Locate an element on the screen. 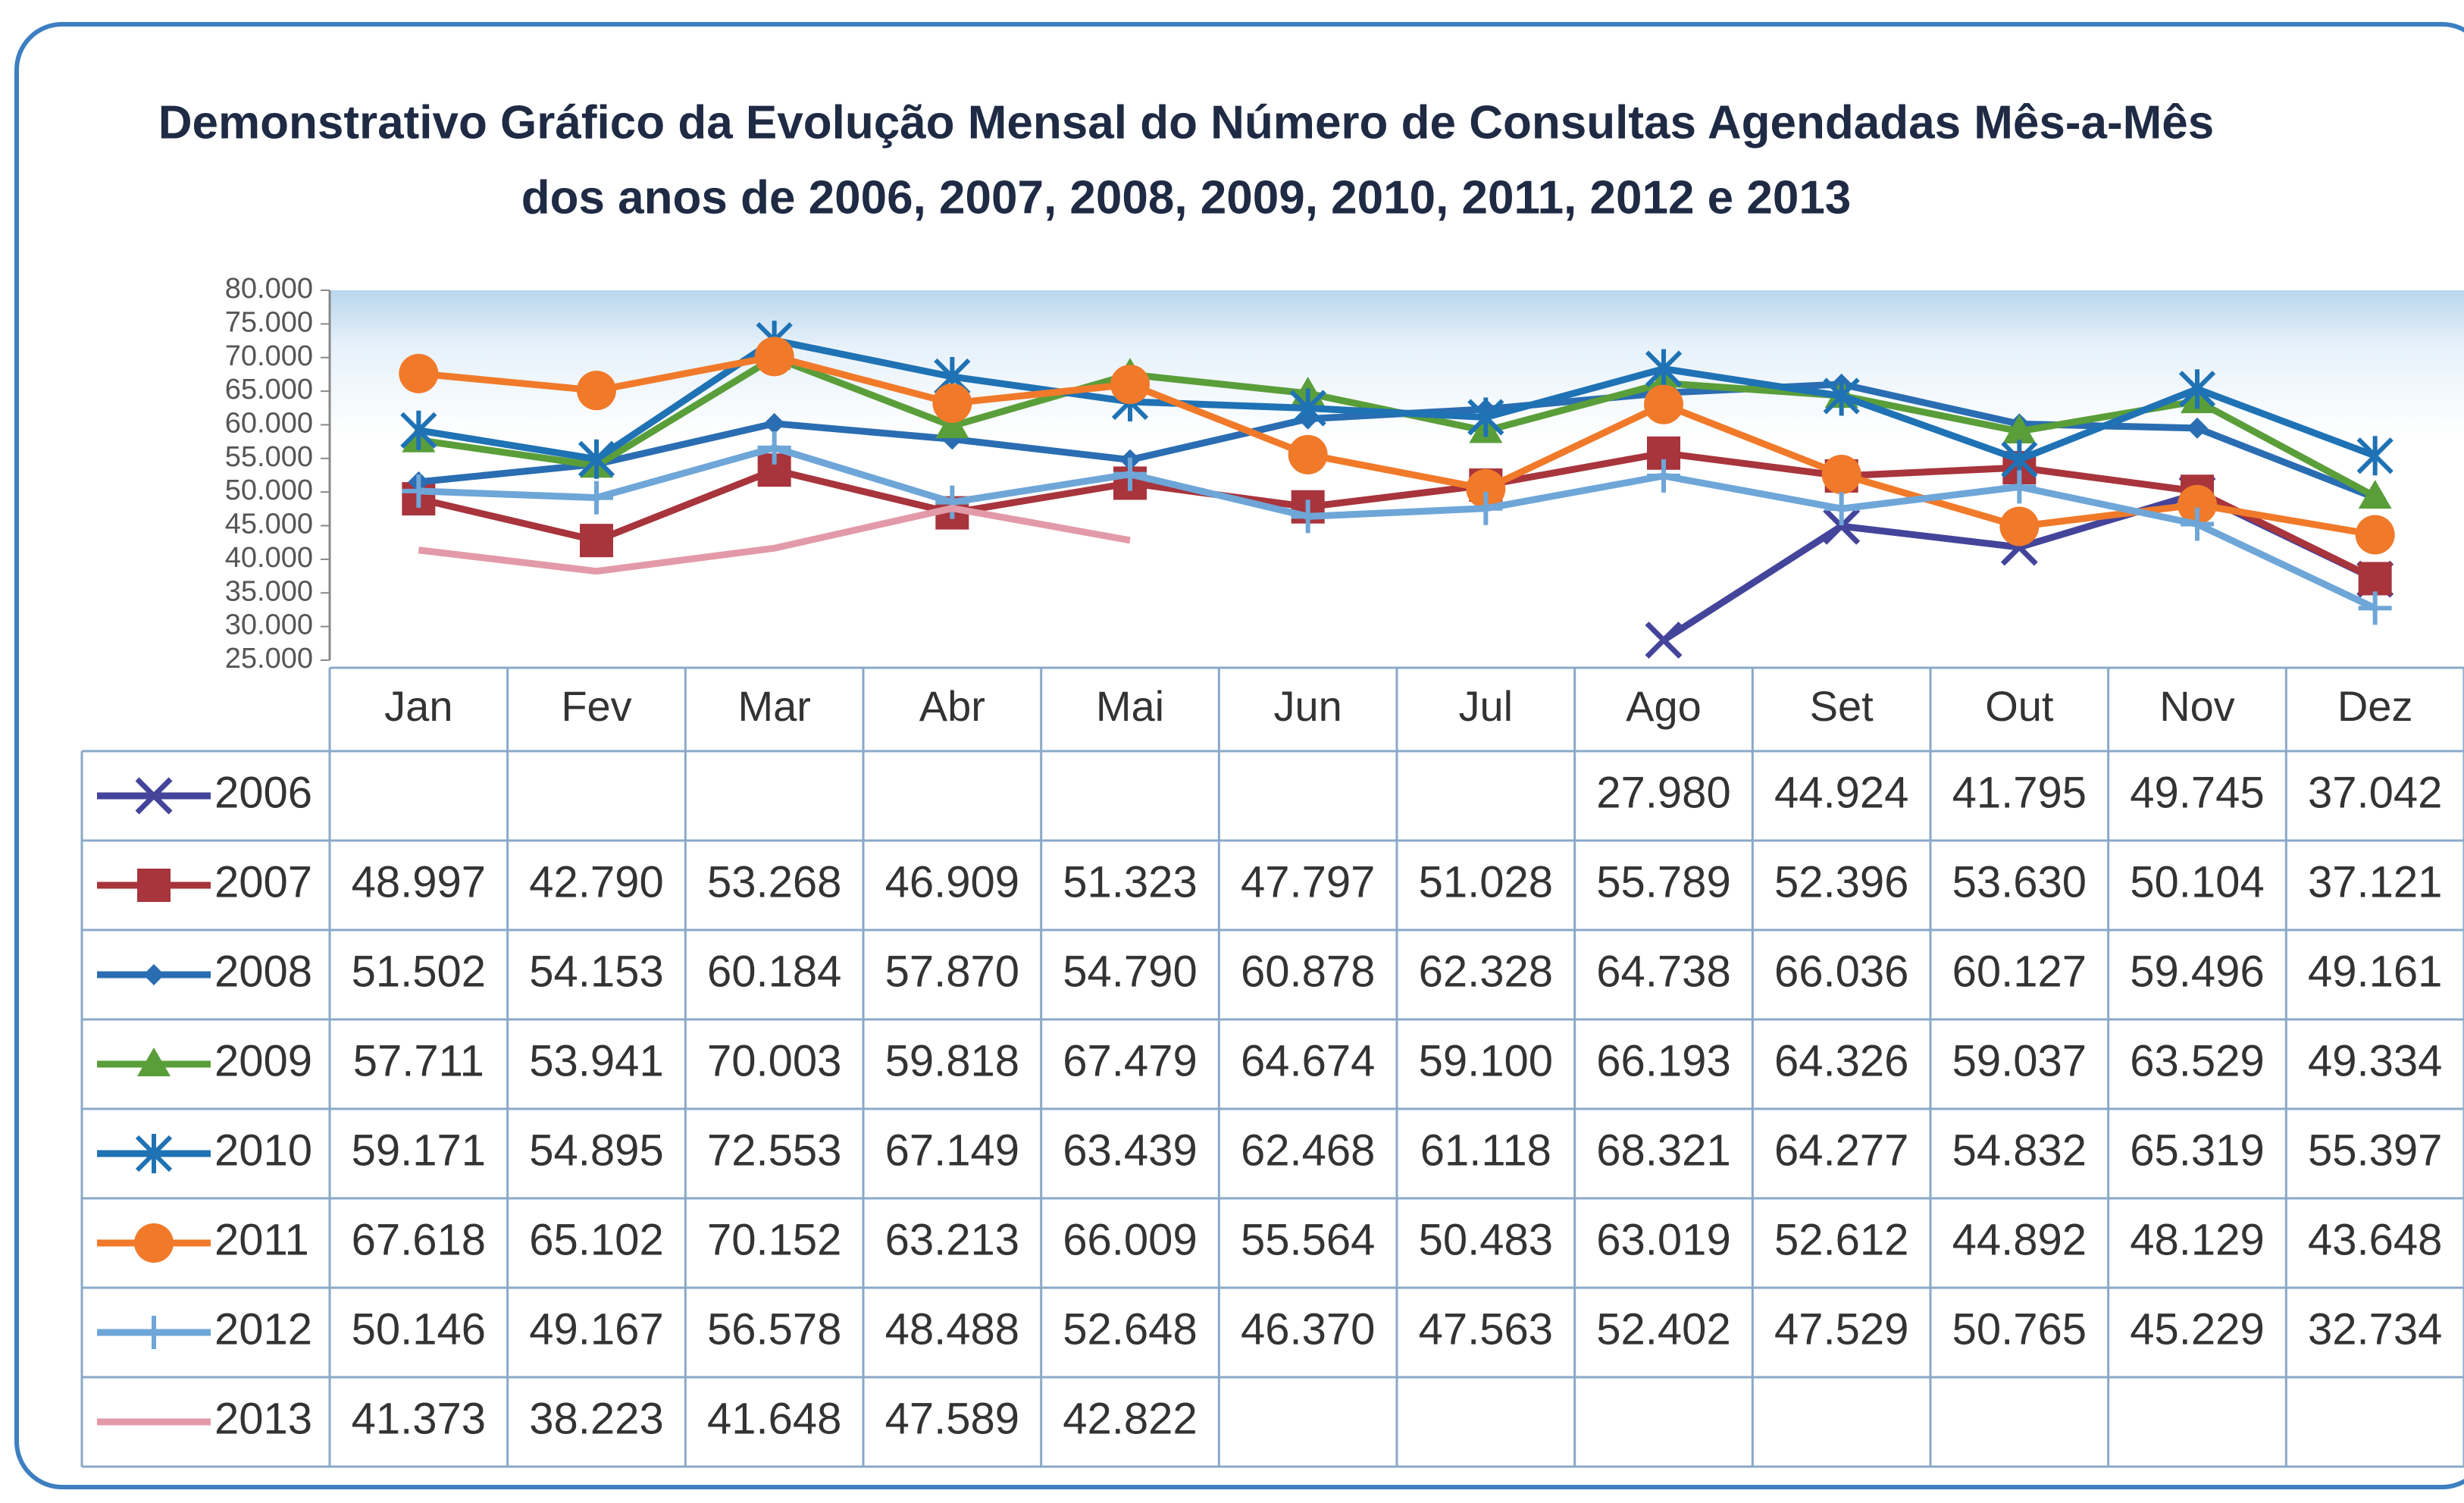  legend-label: 2007 is located at coordinates (263, 881).